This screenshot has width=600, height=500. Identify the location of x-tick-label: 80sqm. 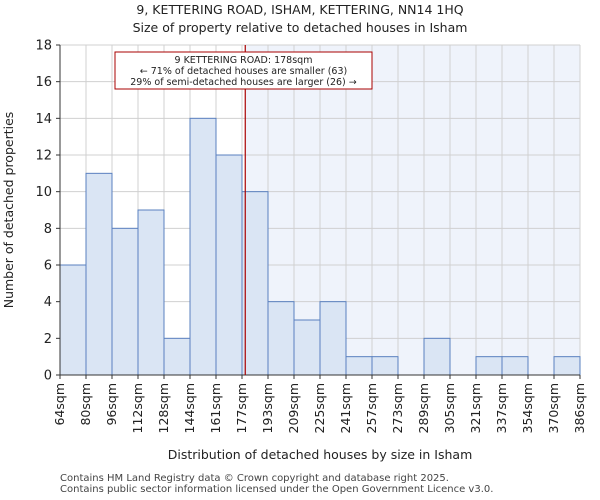
(85, 404).